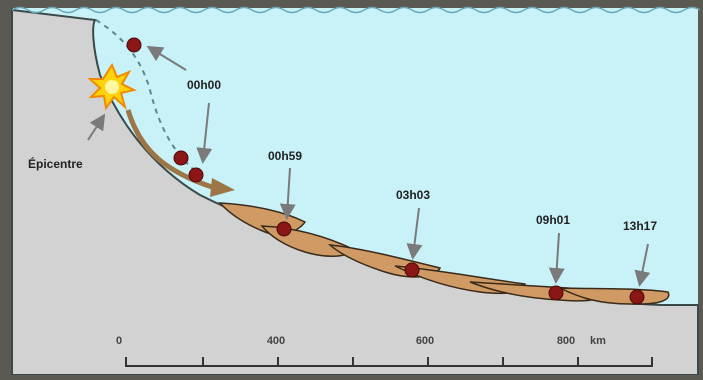  Describe the element at coordinates (204, 85) in the screenshot. I see `time-label-00h00: 00h00` at that location.